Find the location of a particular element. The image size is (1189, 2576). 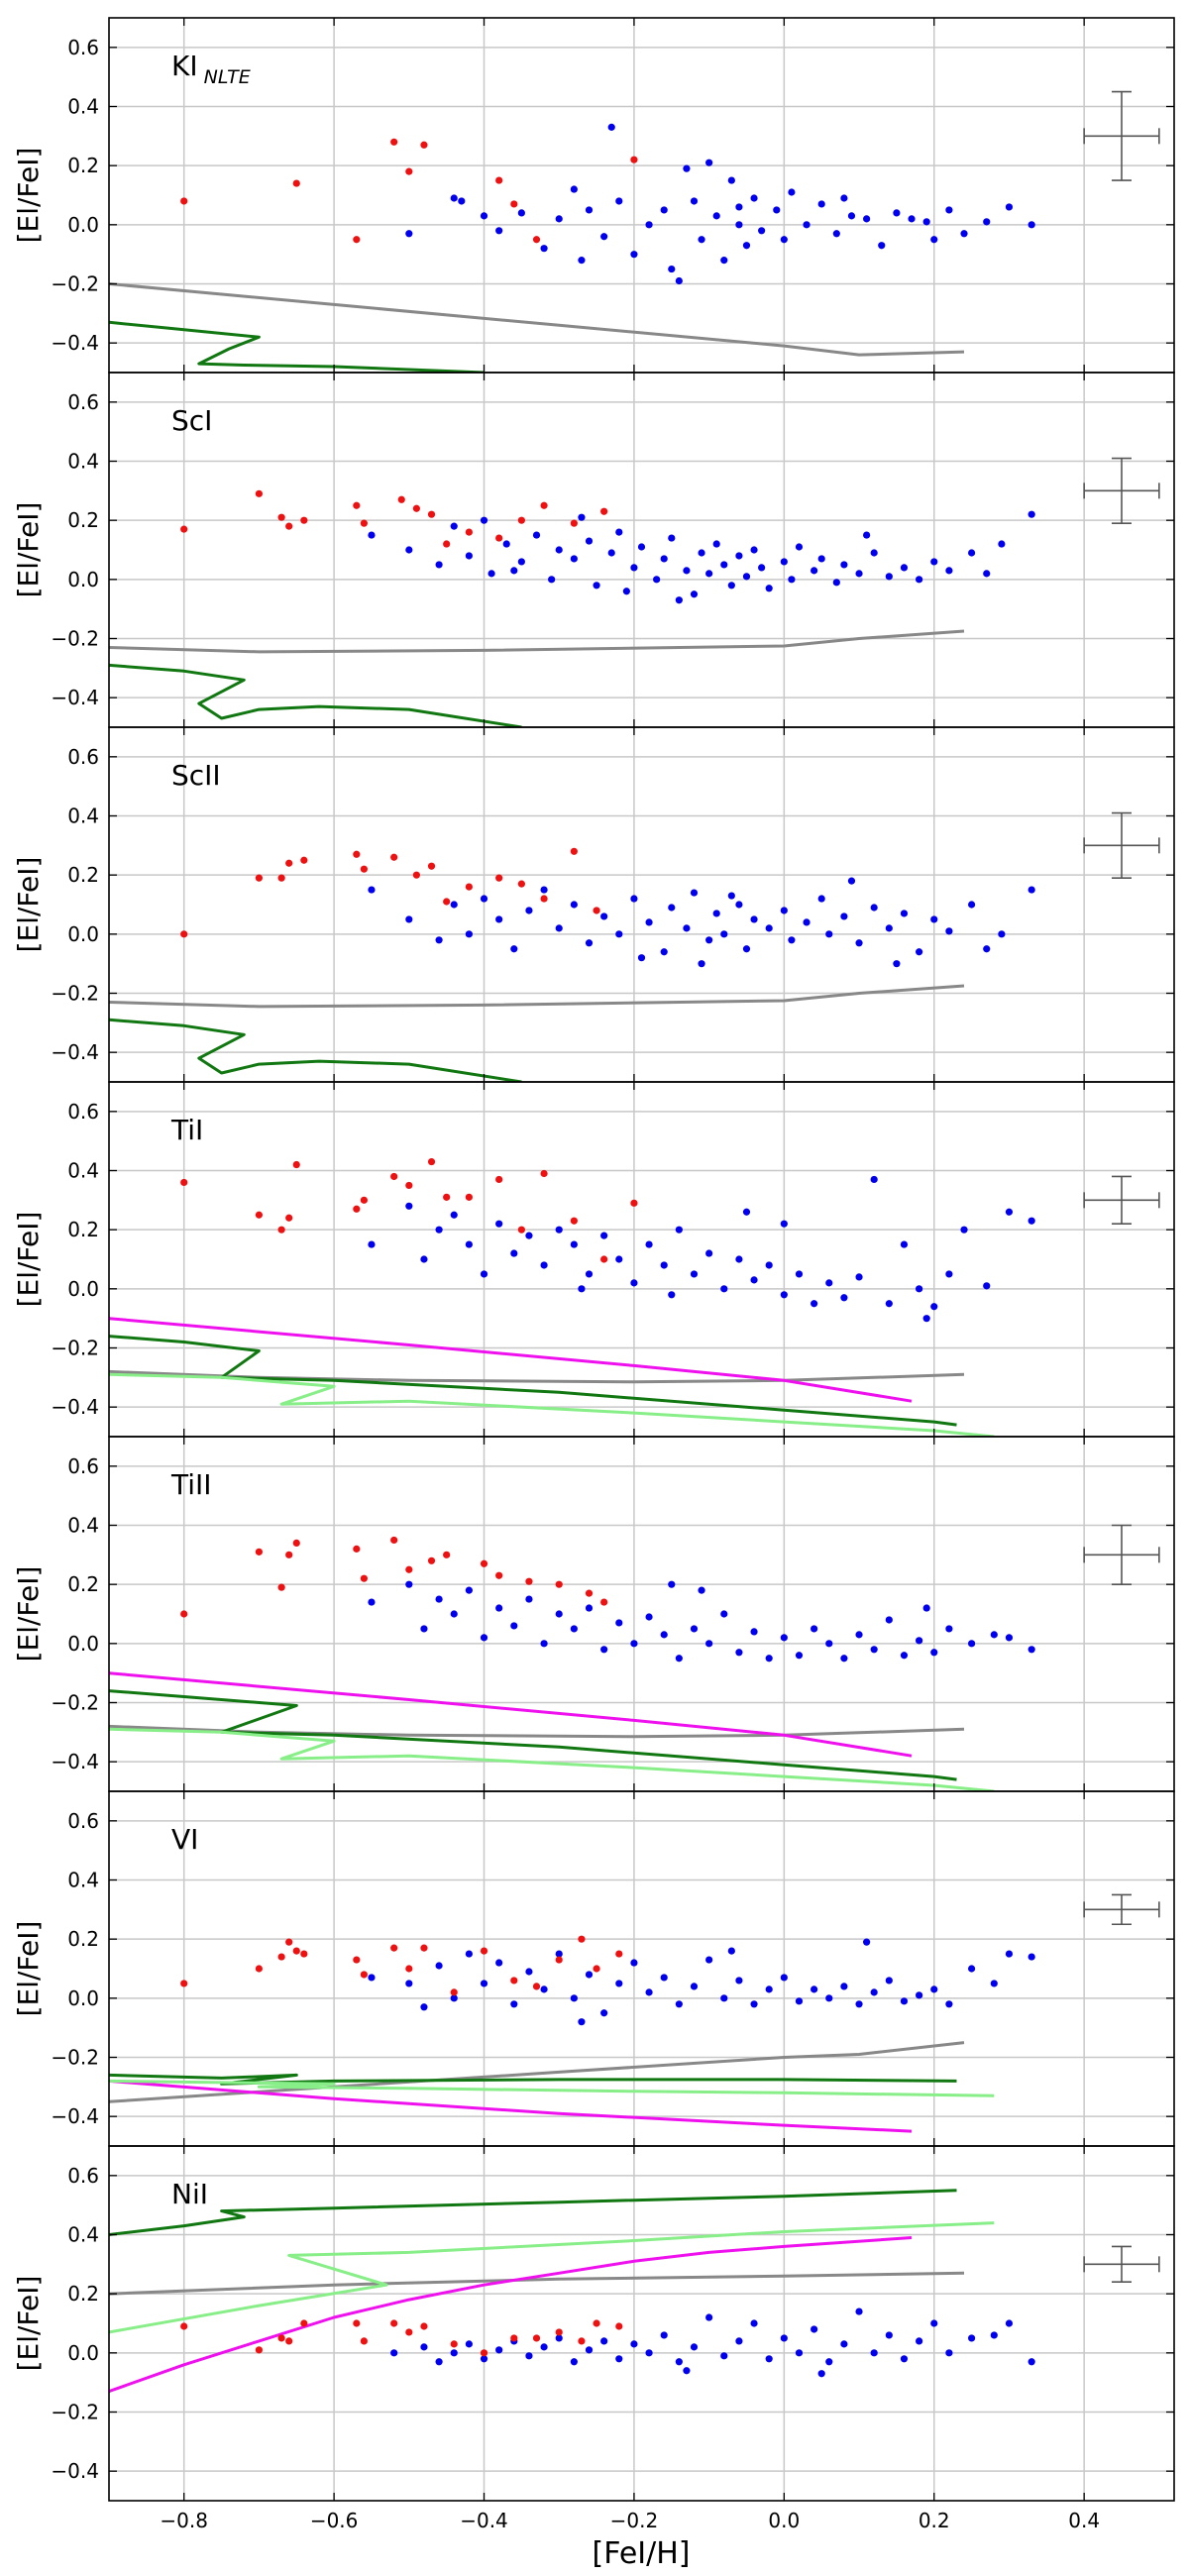

data-points is located at coordinates (607, 1599).